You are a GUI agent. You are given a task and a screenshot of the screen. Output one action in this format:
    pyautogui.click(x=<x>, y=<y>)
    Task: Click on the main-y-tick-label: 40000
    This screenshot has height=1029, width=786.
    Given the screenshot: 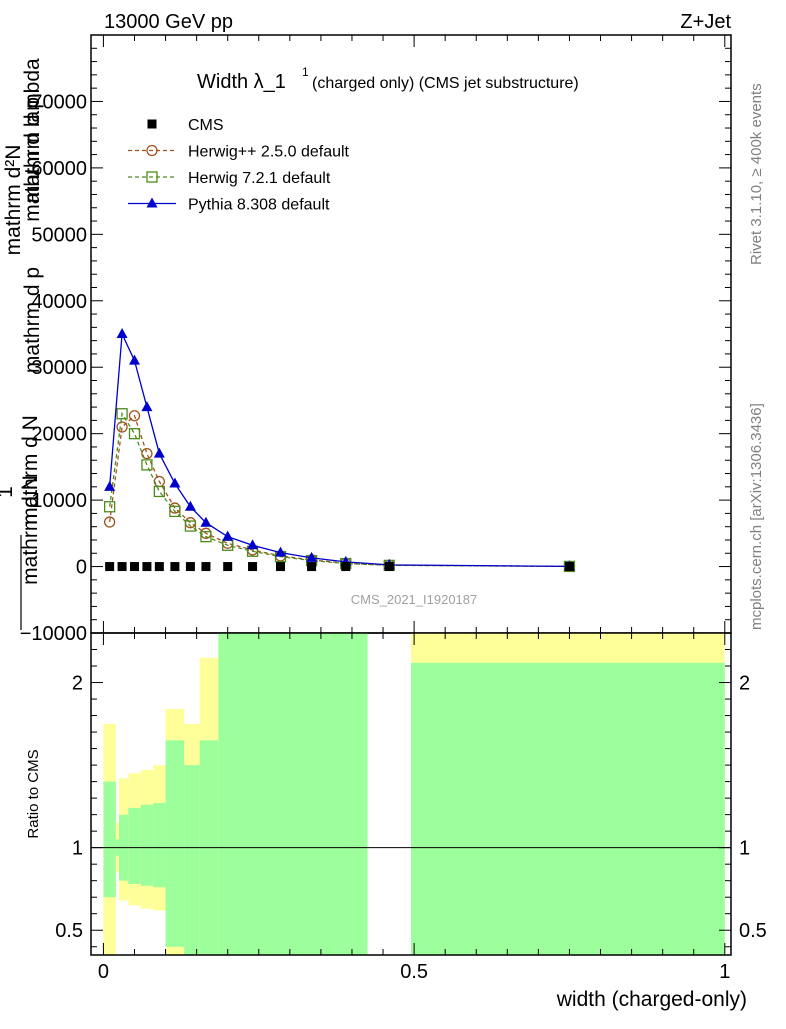 What is the action you would take?
    pyautogui.click(x=59, y=302)
    